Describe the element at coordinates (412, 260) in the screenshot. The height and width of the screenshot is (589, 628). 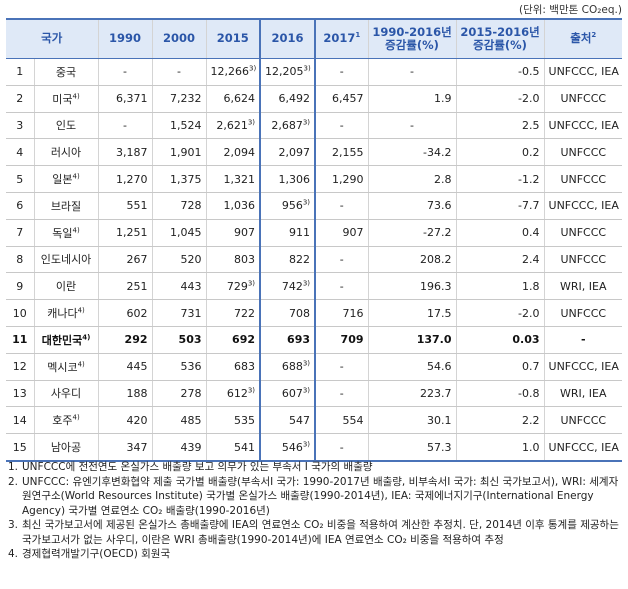
I see `change-1990-2016: 208.2` at that location.